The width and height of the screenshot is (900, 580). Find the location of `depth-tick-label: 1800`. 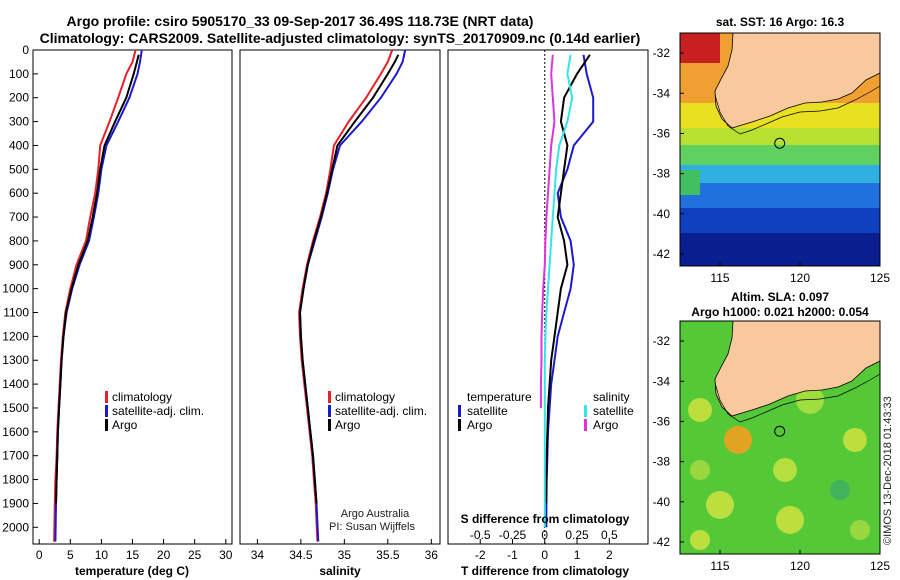

depth-tick-label: 1800 is located at coordinates (15, 480).